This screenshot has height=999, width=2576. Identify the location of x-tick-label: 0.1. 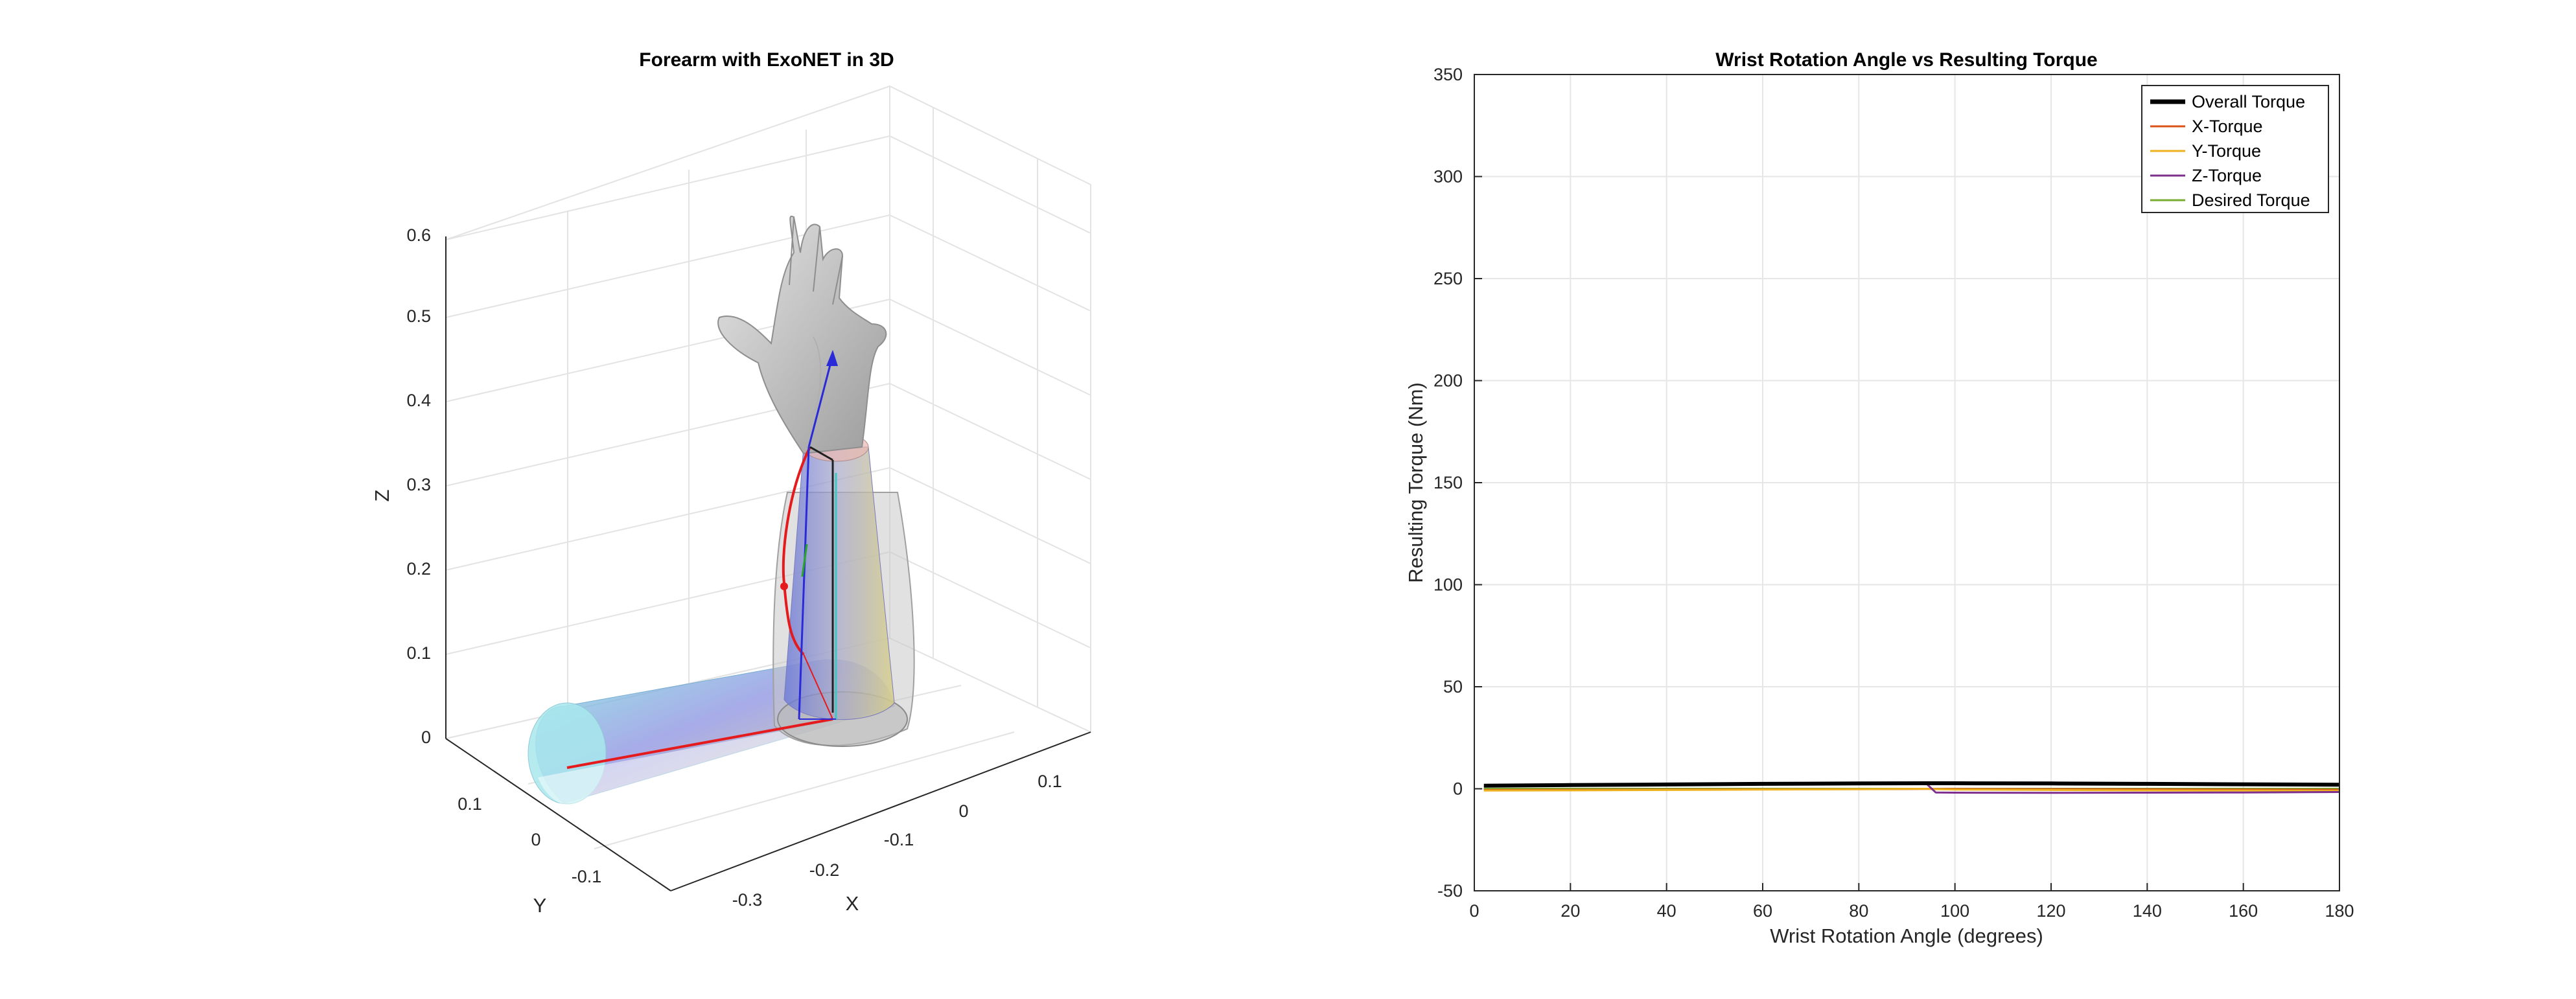
(1050, 781).